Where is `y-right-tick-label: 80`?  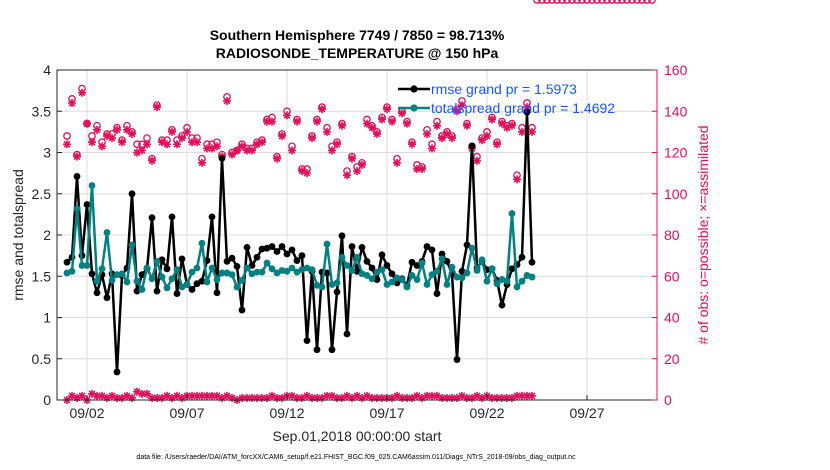 y-right-tick-label: 80 is located at coordinates (672, 235).